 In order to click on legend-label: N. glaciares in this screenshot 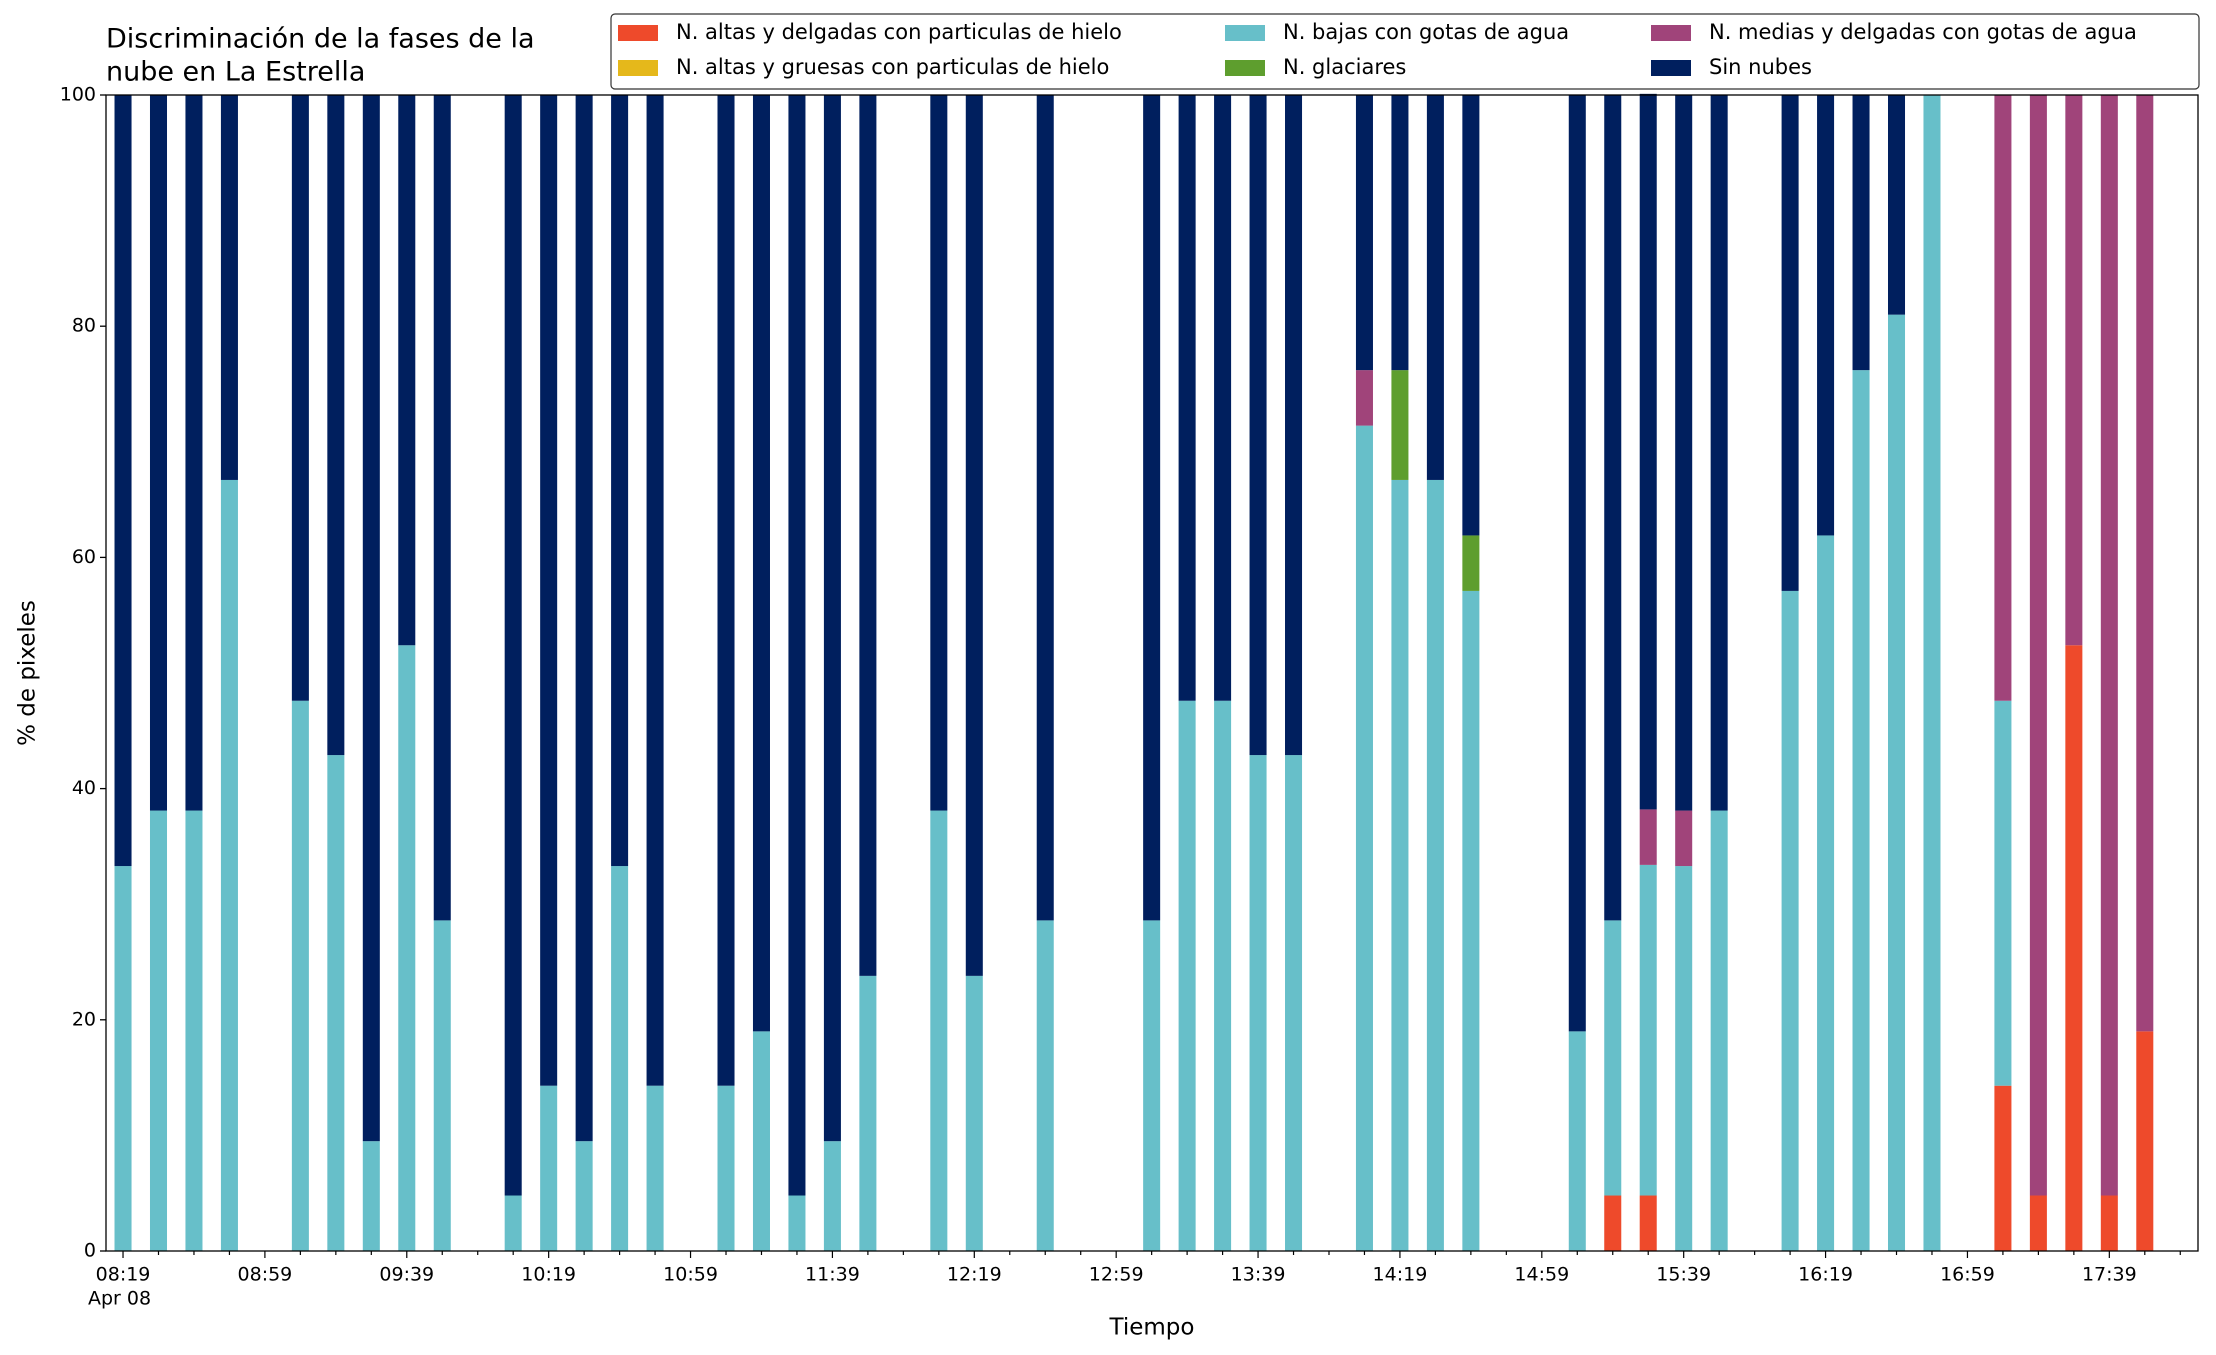, I will do `click(1344, 67)`.